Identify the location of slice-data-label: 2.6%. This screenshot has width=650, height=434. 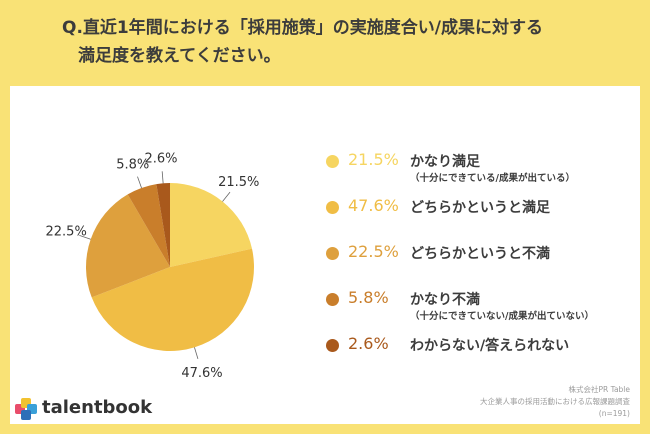
(161, 158).